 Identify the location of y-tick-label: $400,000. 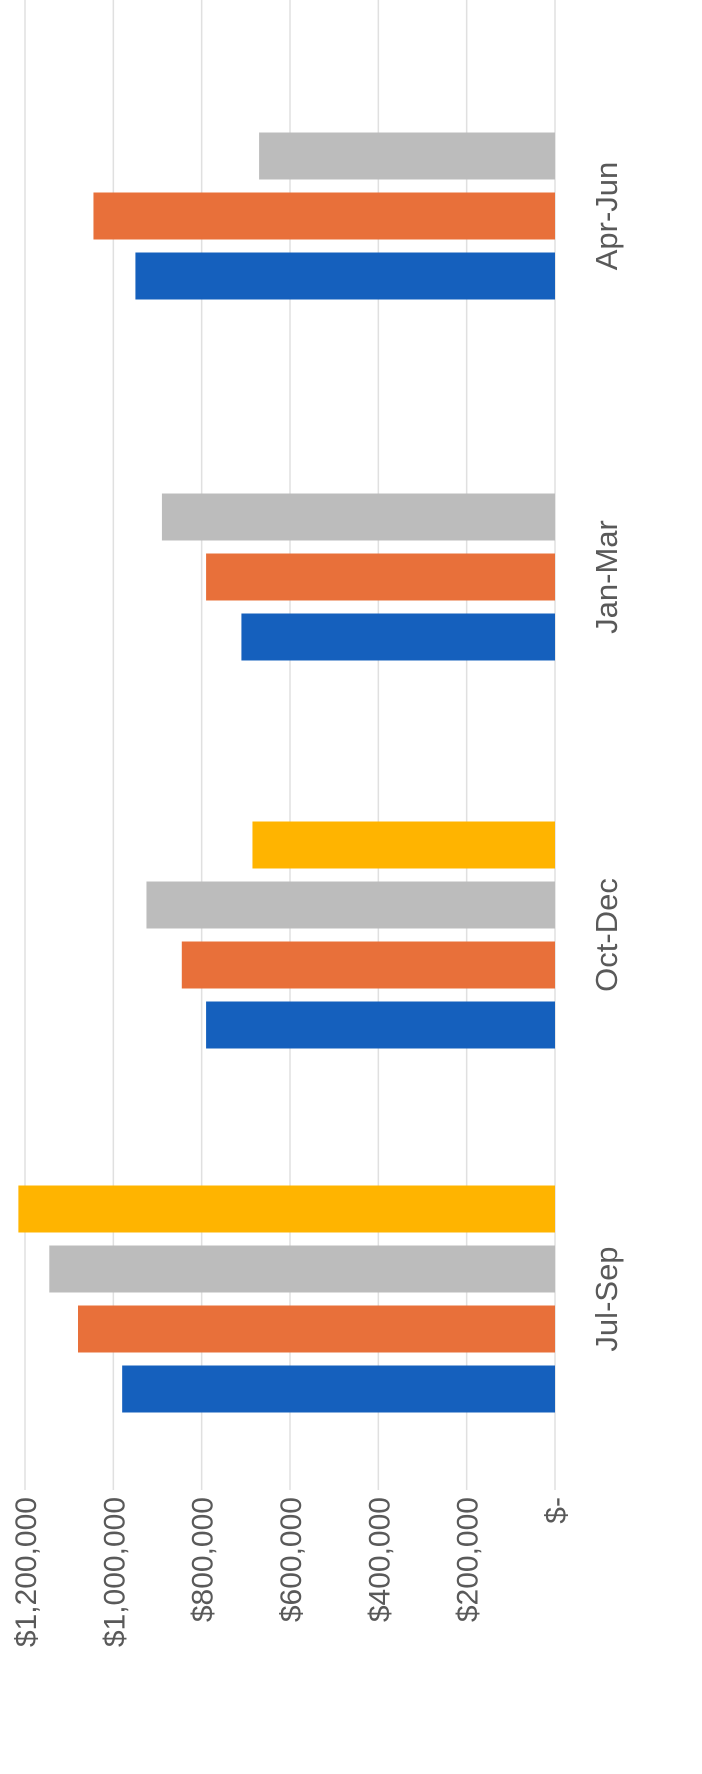
(379, 1559).